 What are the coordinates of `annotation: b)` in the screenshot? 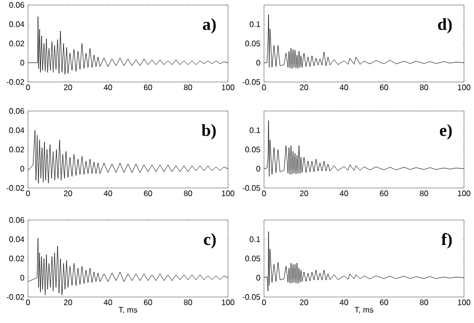 It's located at (209, 132).